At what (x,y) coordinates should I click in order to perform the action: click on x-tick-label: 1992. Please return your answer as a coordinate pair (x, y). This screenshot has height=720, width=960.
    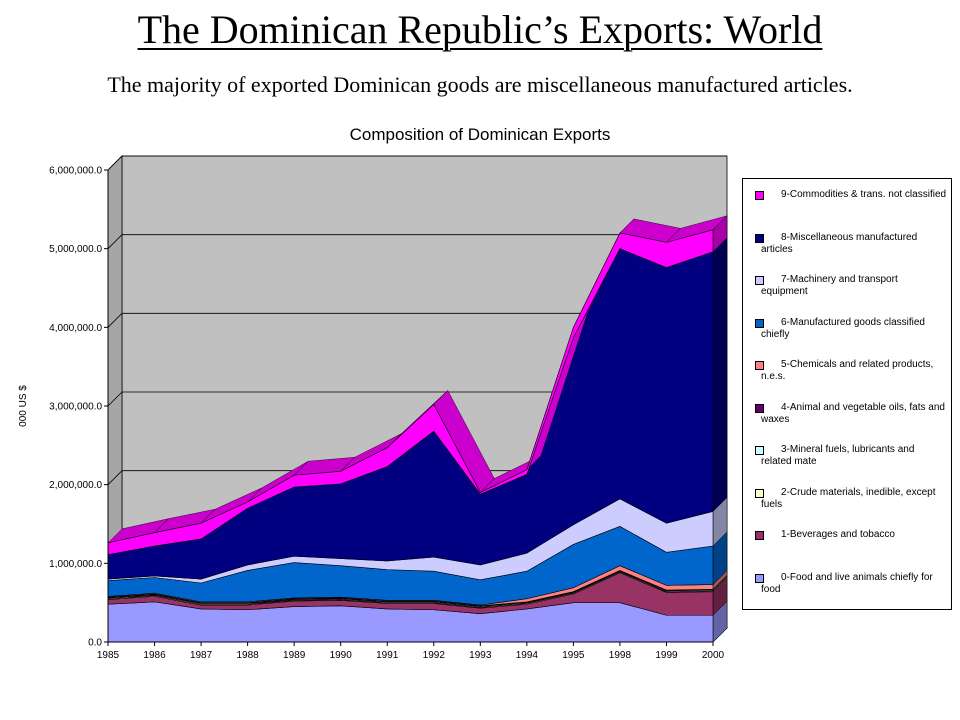
    Looking at the image, I should click on (434, 655).